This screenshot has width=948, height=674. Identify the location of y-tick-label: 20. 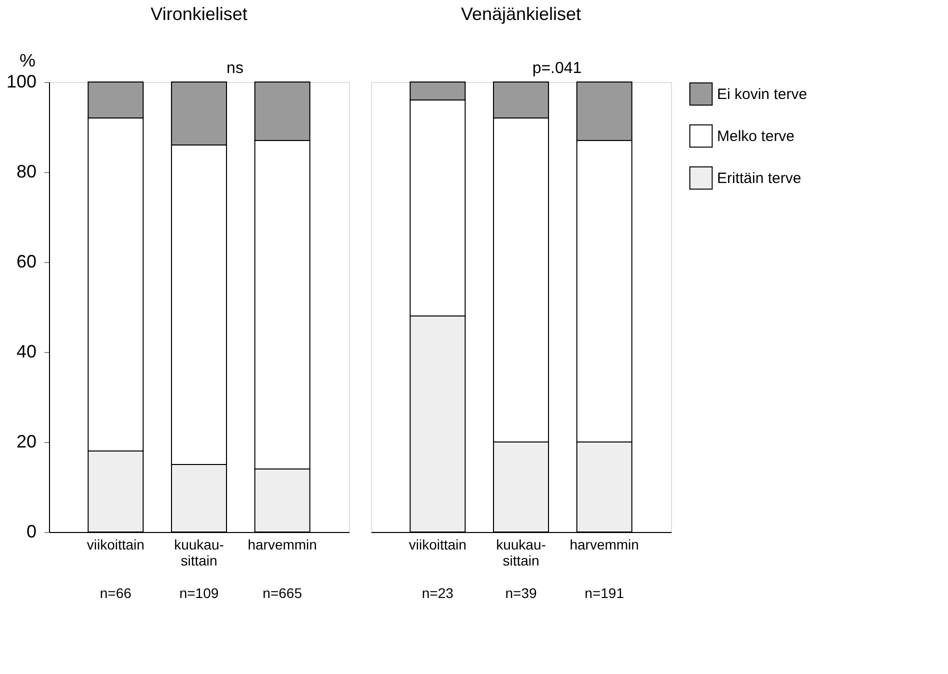
(26, 442).